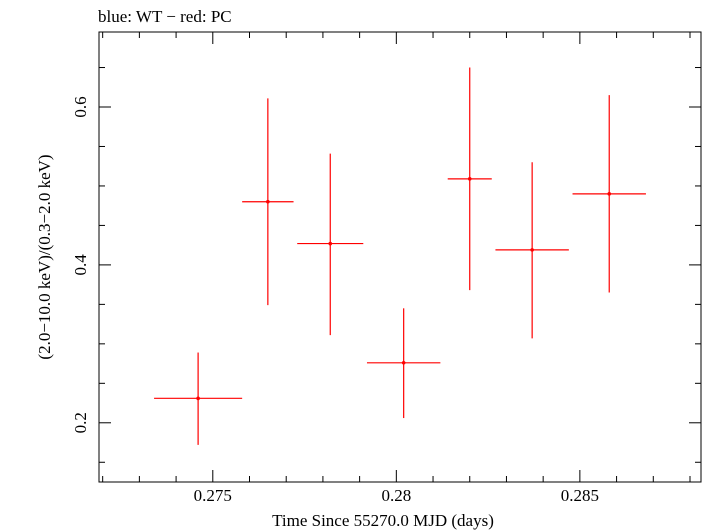  Describe the element at coordinates (44, 256) in the screenshot. I see `y-axis-label: (2.0−10.0 keV)/(0.3−2.0 keV)` at that location.